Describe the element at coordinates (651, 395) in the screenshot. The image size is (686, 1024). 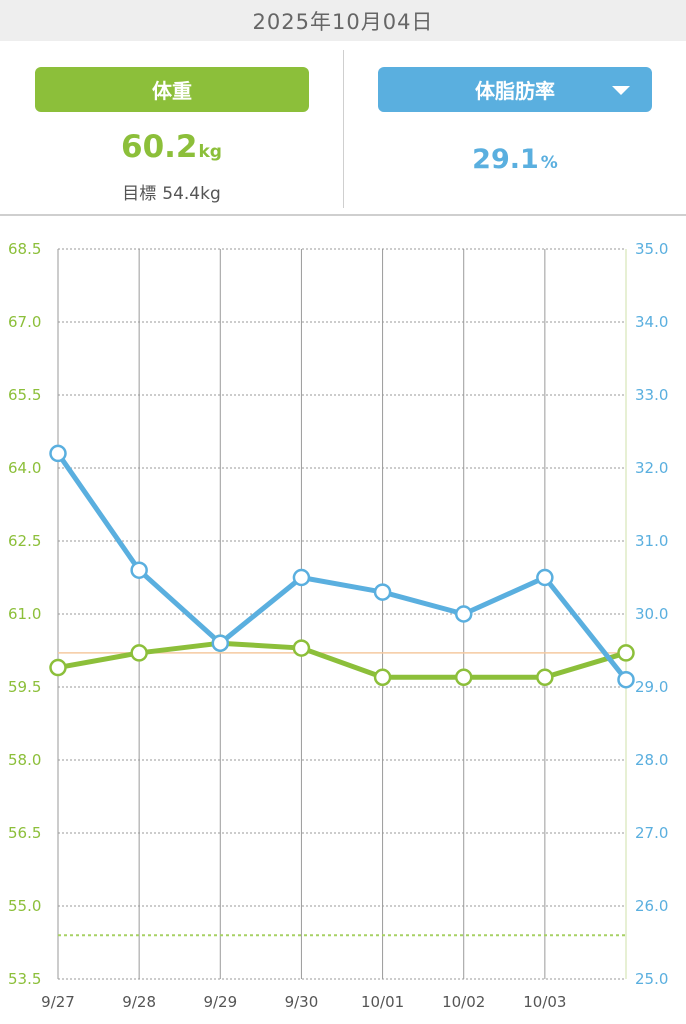
I see `y-right-tick-label: 33.0` at that location.